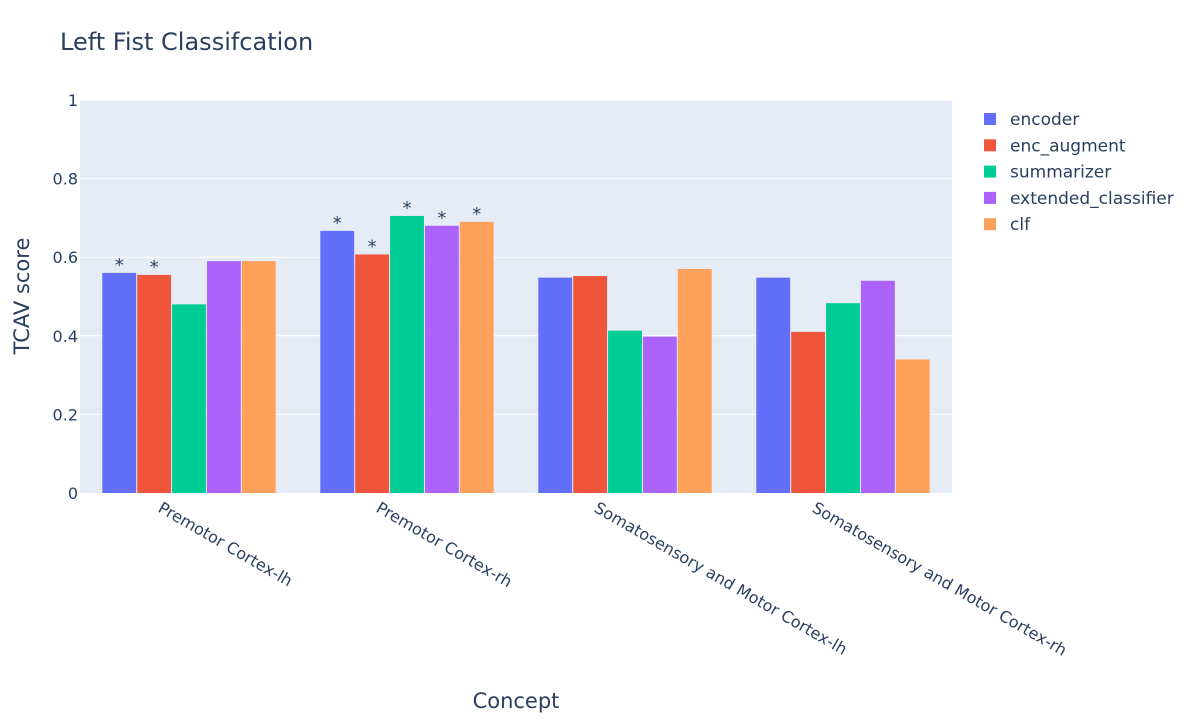 Image resolution: width=1200 pixels, height=720 pixels. Describe the element at coordinates (65, 297) in the screenshot. I see `y-axis-ticks: 0 0.2 0.4 0.6 0.8 1` at that location.